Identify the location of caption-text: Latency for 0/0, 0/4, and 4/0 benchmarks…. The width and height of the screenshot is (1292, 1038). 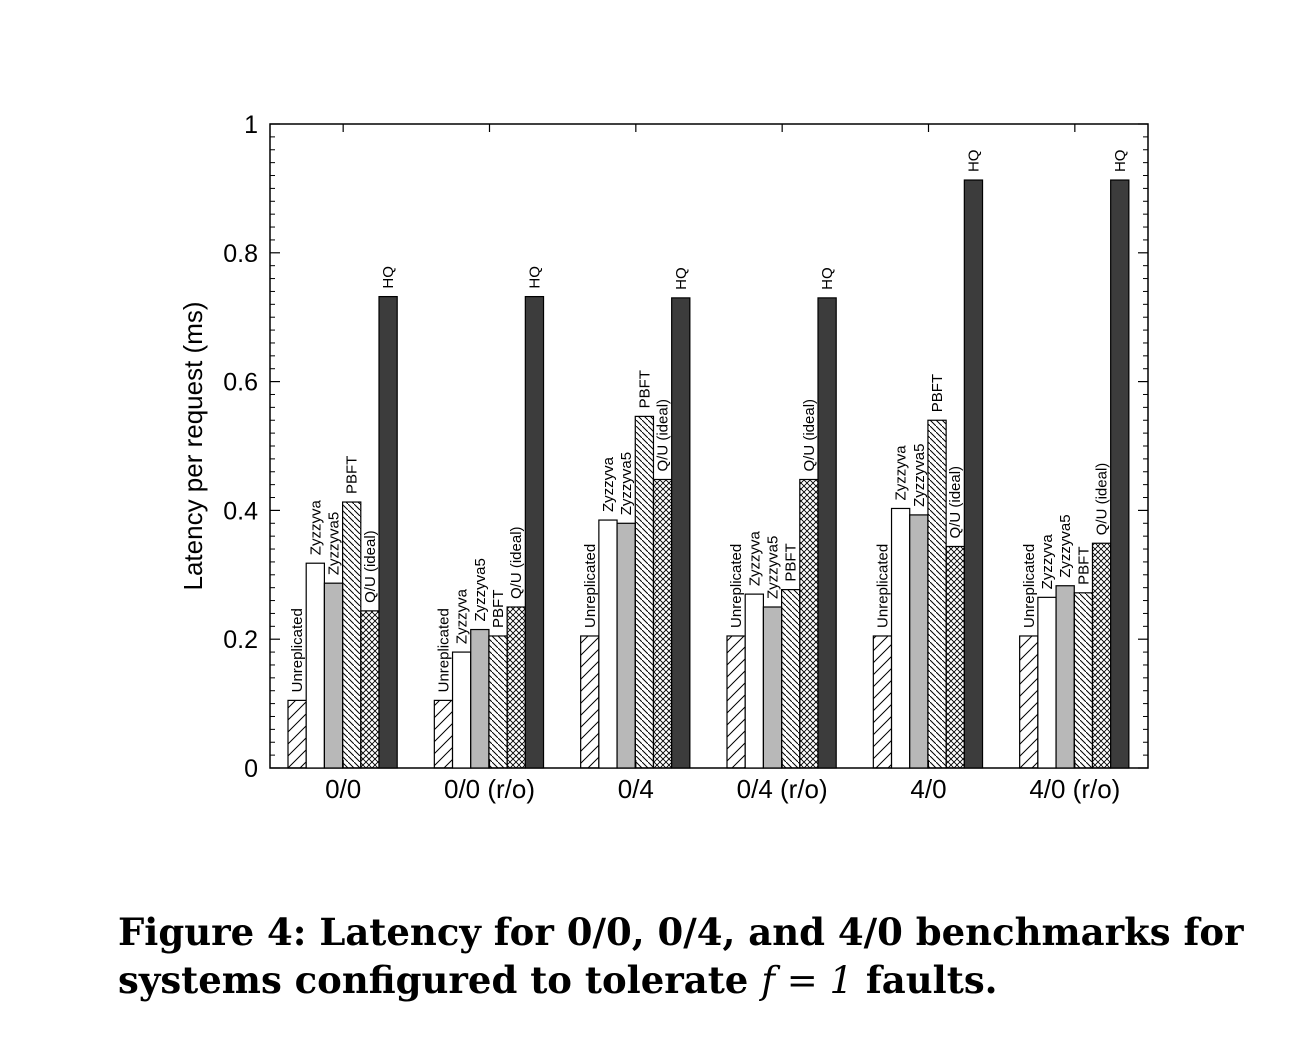
(681, 956).